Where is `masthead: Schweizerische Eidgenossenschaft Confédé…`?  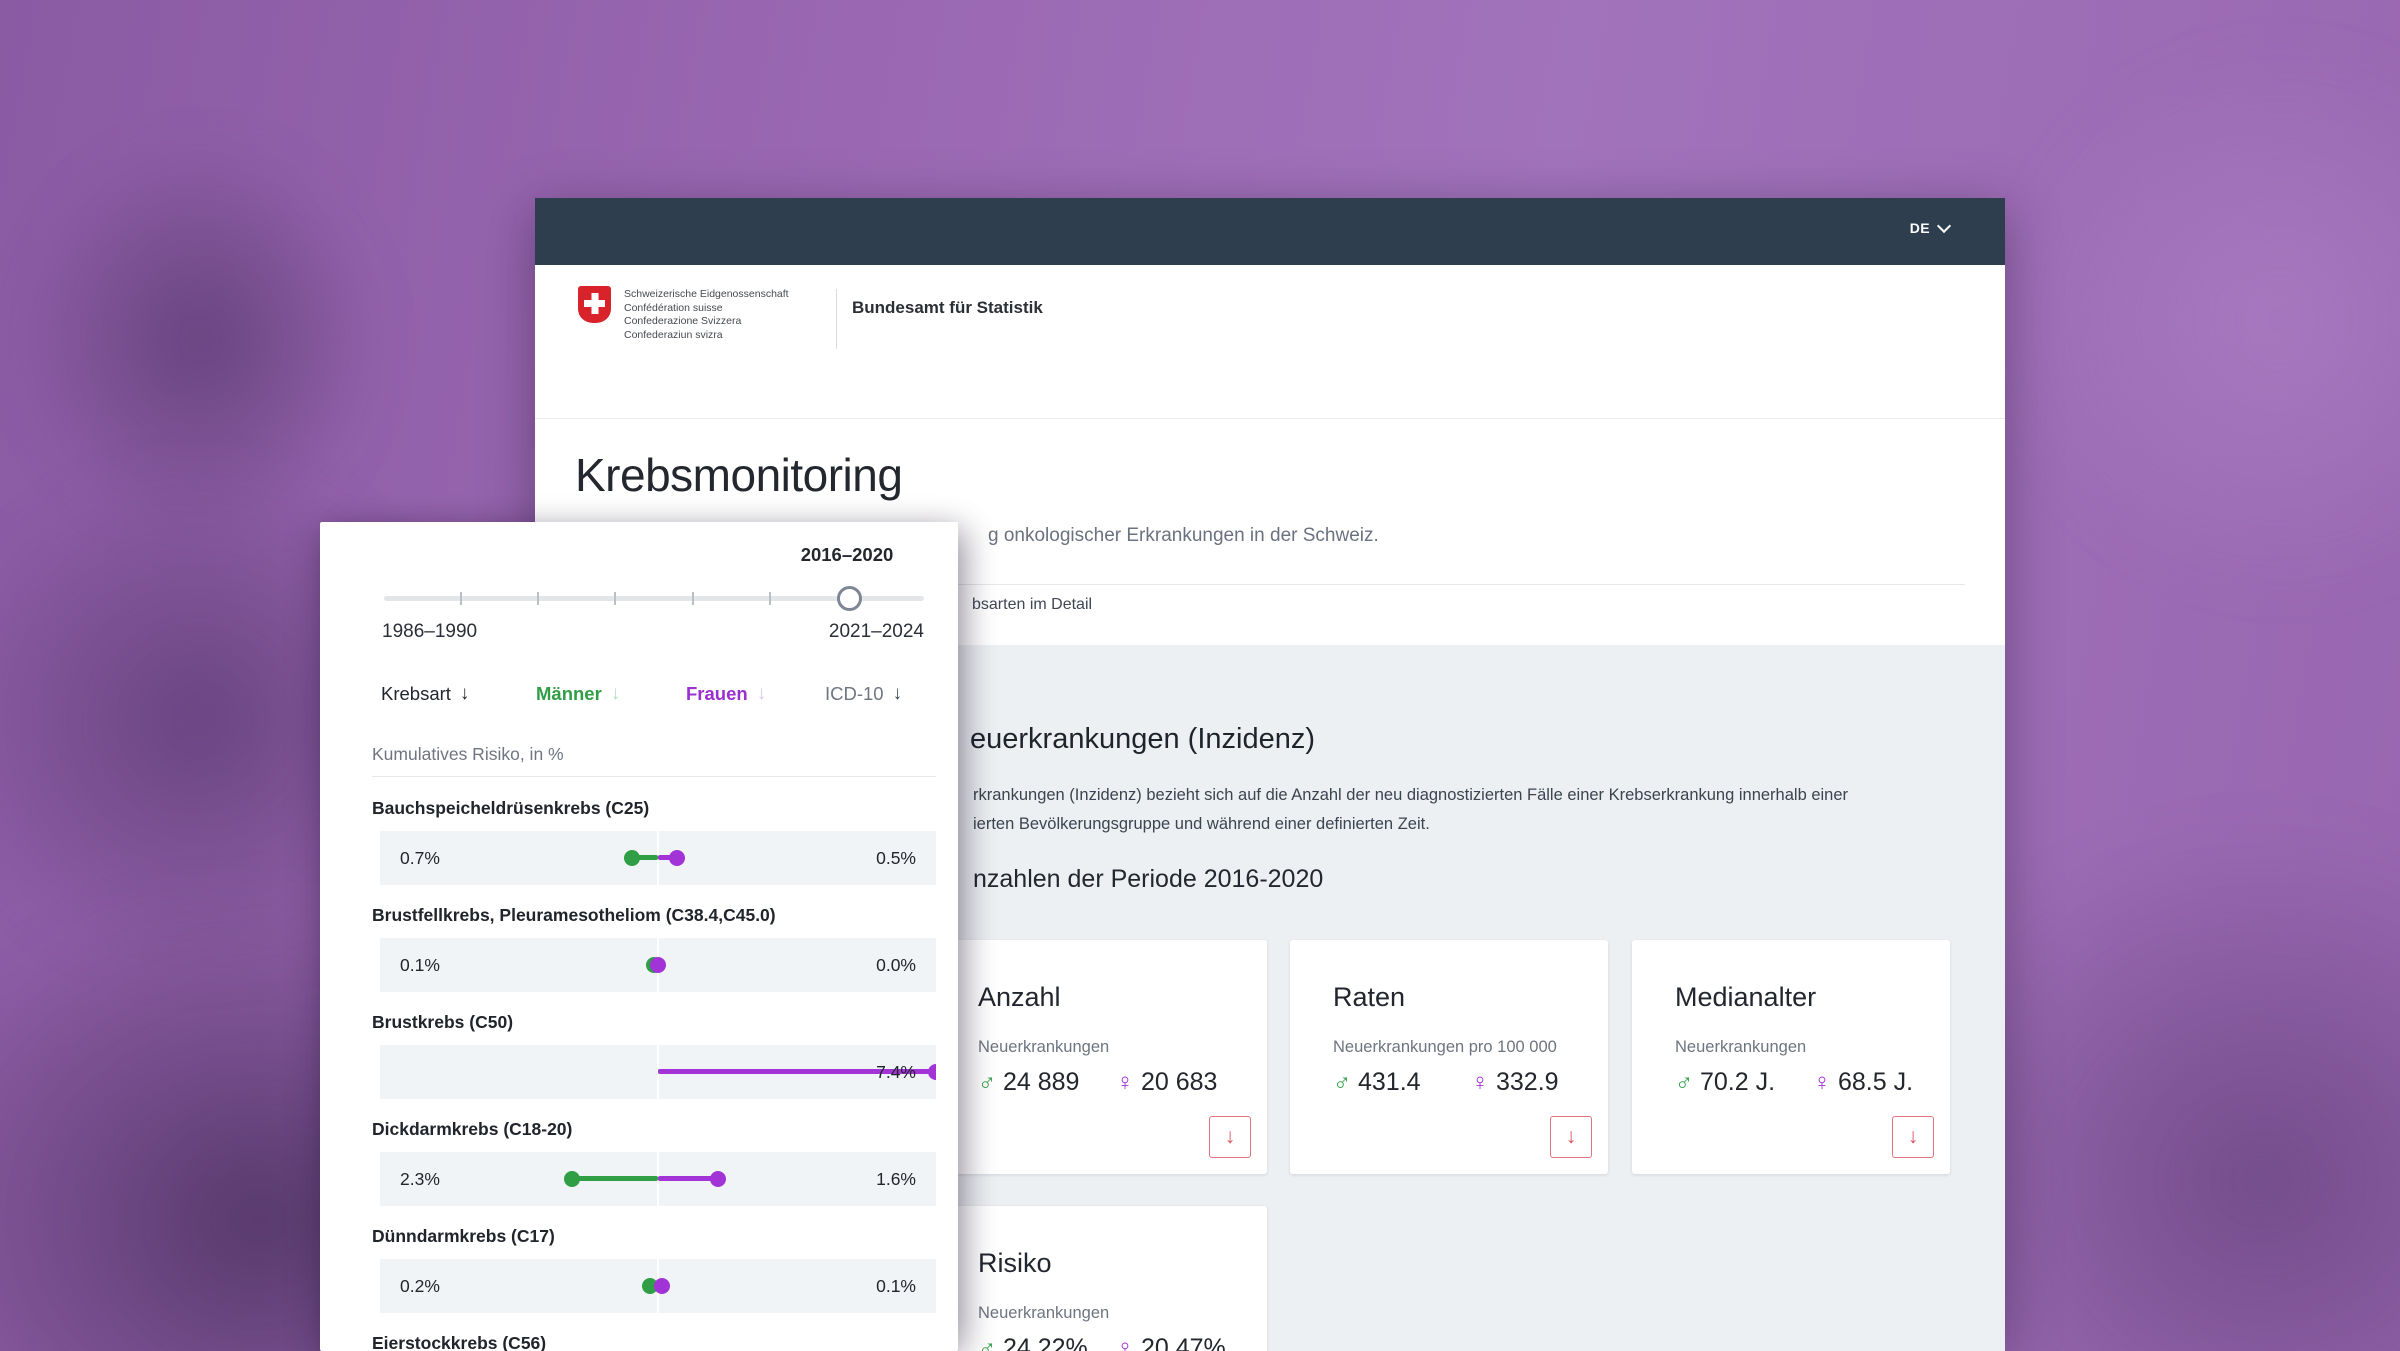 masthead: Schweizerische Eidgenossenschaft Confédé… is located at coordinates (1270, 342).